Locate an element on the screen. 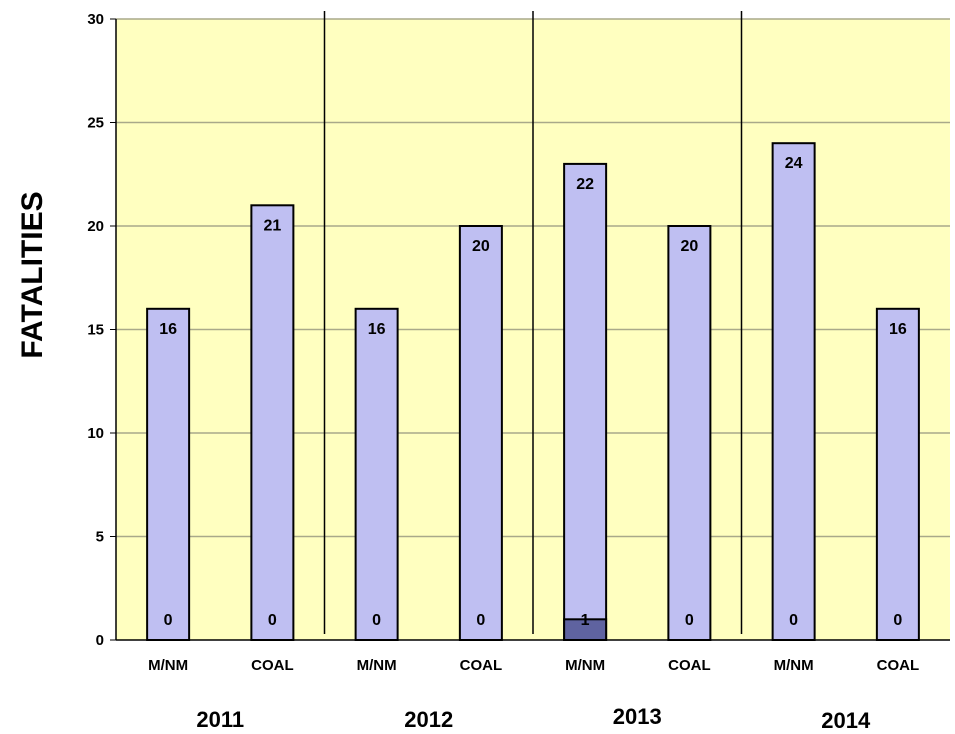  y-tick-label: 5 is located at coordinates (100, 537).